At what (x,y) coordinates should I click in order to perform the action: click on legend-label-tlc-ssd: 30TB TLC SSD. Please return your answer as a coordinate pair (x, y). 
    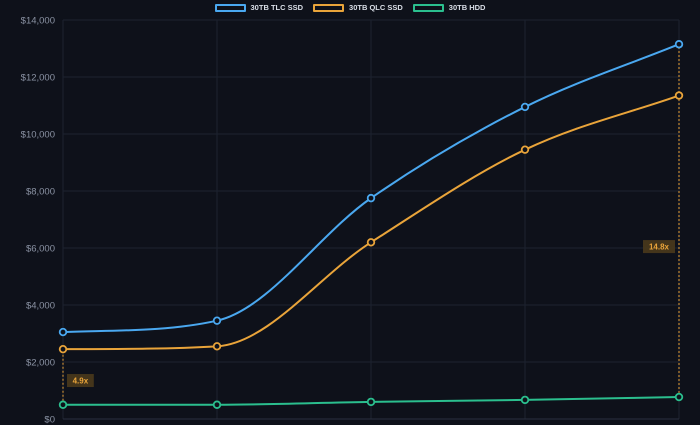
    Looking at the image, I should click on (277, 7).